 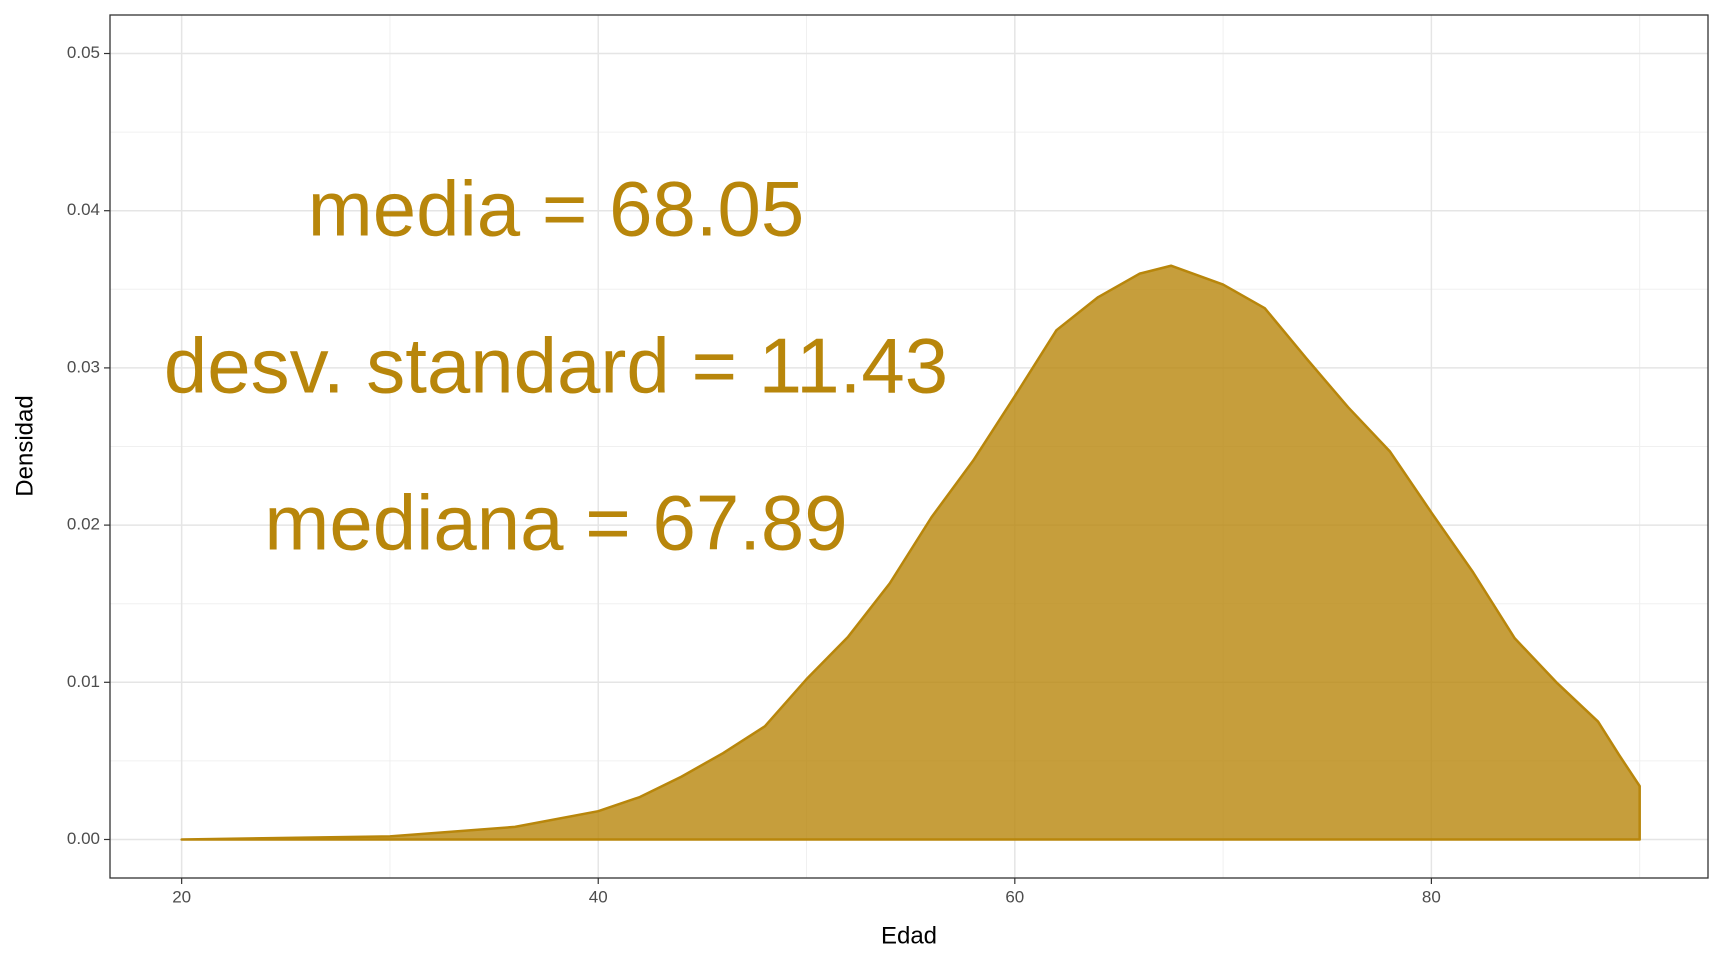 What do you see at coordinates (83, 838) in the screenshot?
I see `y-tick-label: 0.00` at bounding box center [83, 838].